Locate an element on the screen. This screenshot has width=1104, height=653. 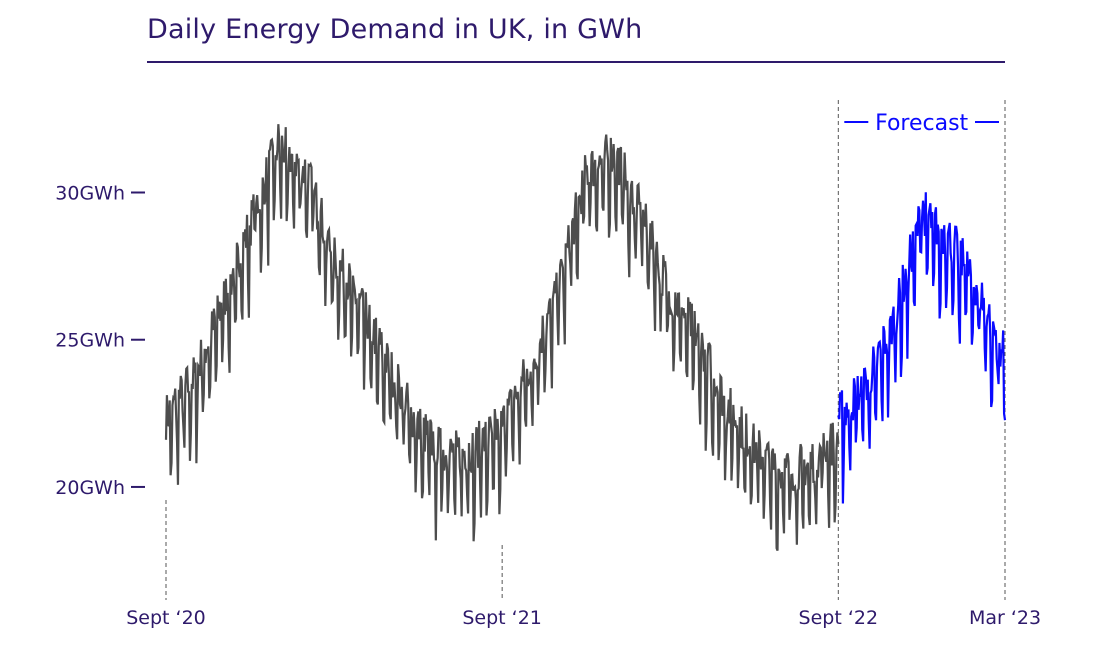
x-tick-label: Sept ‘21 is located at coordinates (502, 618).